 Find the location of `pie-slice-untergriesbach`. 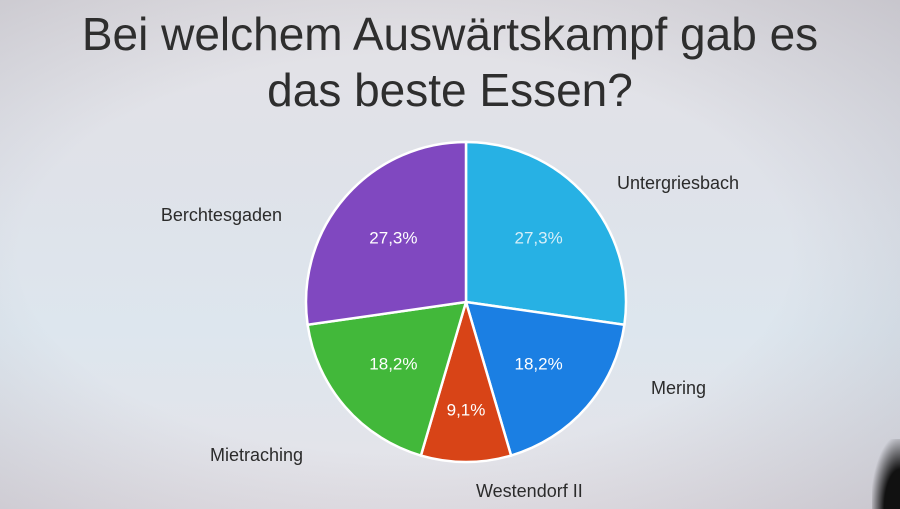

pie-slice-untergriesbach is located at coordinates (546, 233).